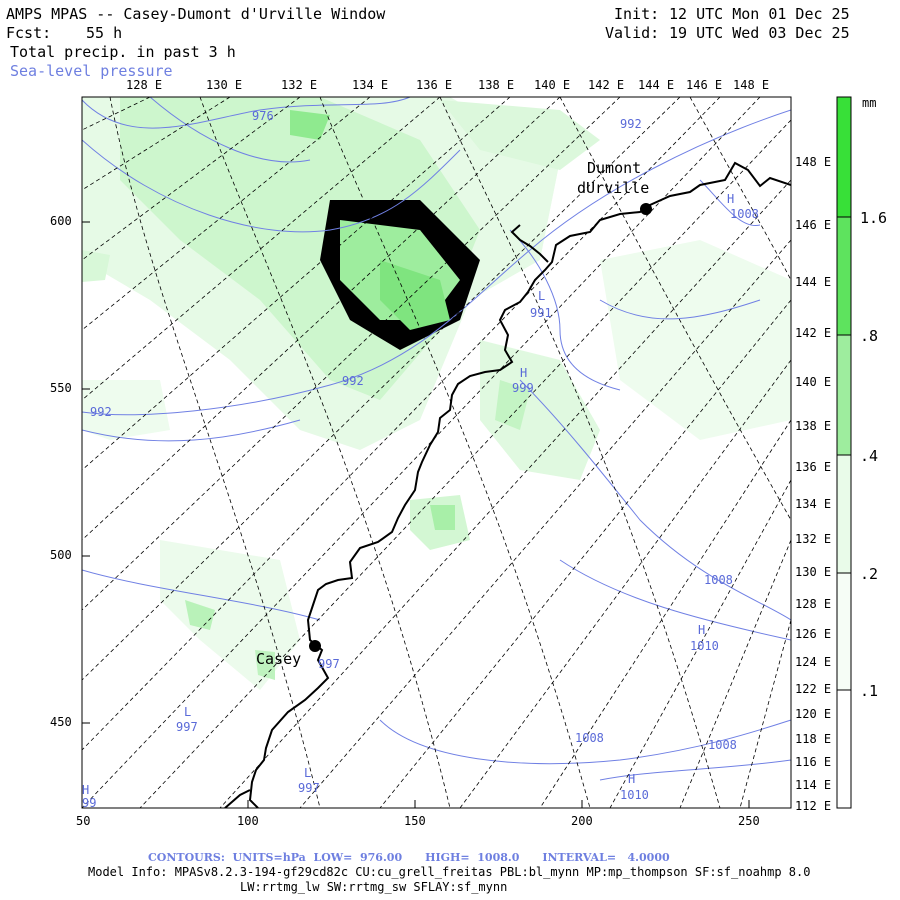 The height and width of the screenshot is (900, 900). Describe the element at coordinates (552, 85) in the screenshot. I see `lon-top-label: 140 E` at that location.